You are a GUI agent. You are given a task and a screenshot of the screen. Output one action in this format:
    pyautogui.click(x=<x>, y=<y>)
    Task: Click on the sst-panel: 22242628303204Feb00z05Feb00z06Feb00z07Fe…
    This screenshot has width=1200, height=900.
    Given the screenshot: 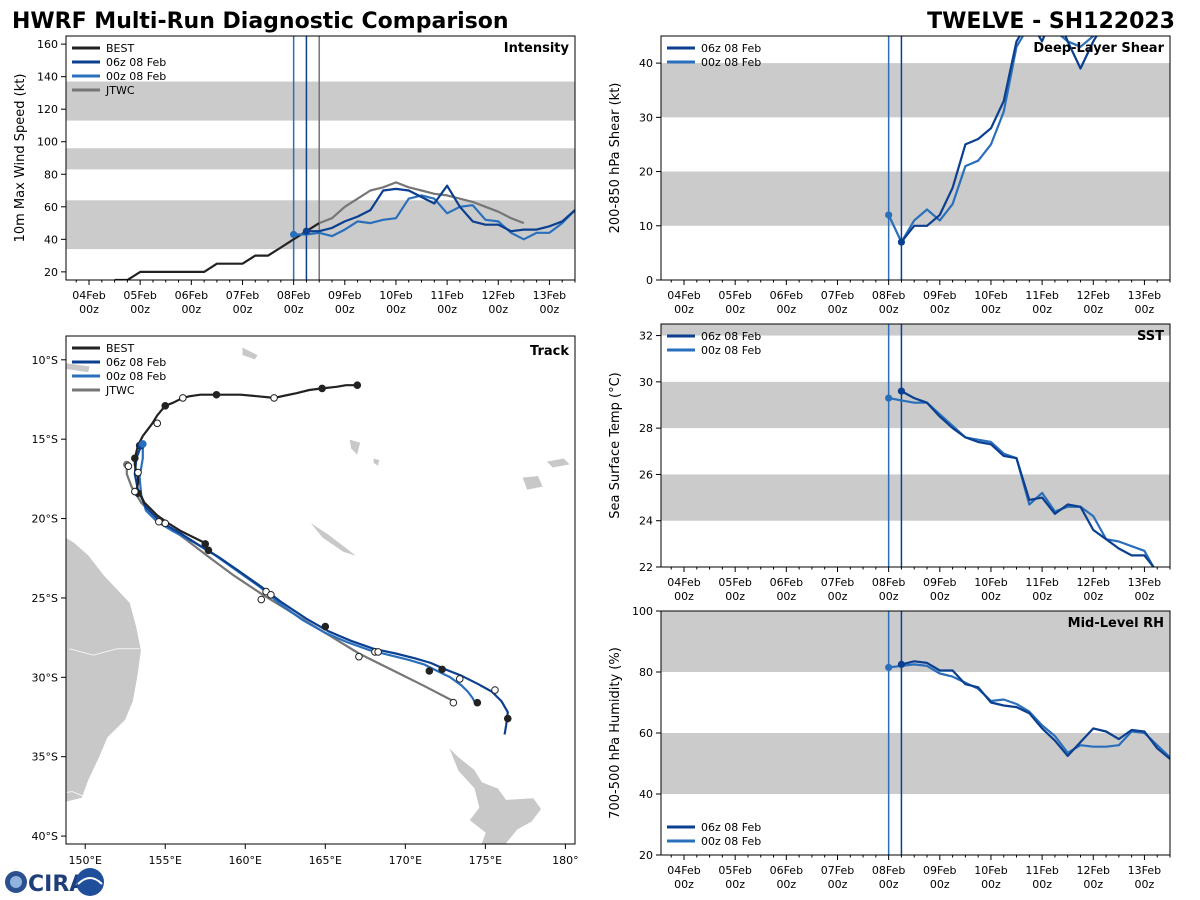 What is the action you would take?
    pyautogui.click(x=889, y=463)
    